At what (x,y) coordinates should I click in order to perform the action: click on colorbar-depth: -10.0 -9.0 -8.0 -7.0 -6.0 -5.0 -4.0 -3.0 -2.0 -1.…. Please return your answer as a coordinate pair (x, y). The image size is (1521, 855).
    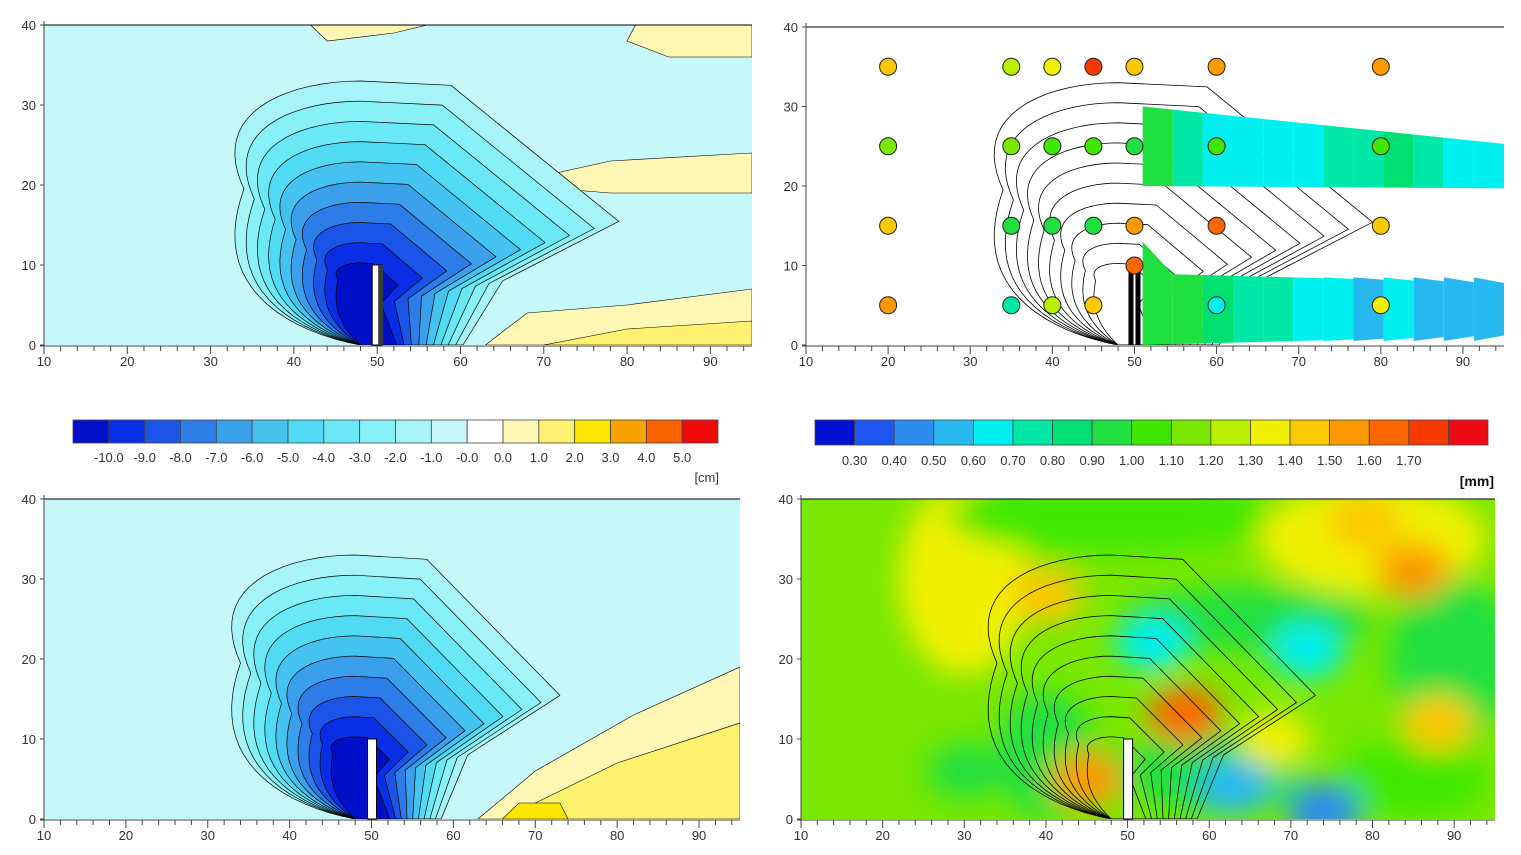
    Looking at the image, I should click on (395, 452).